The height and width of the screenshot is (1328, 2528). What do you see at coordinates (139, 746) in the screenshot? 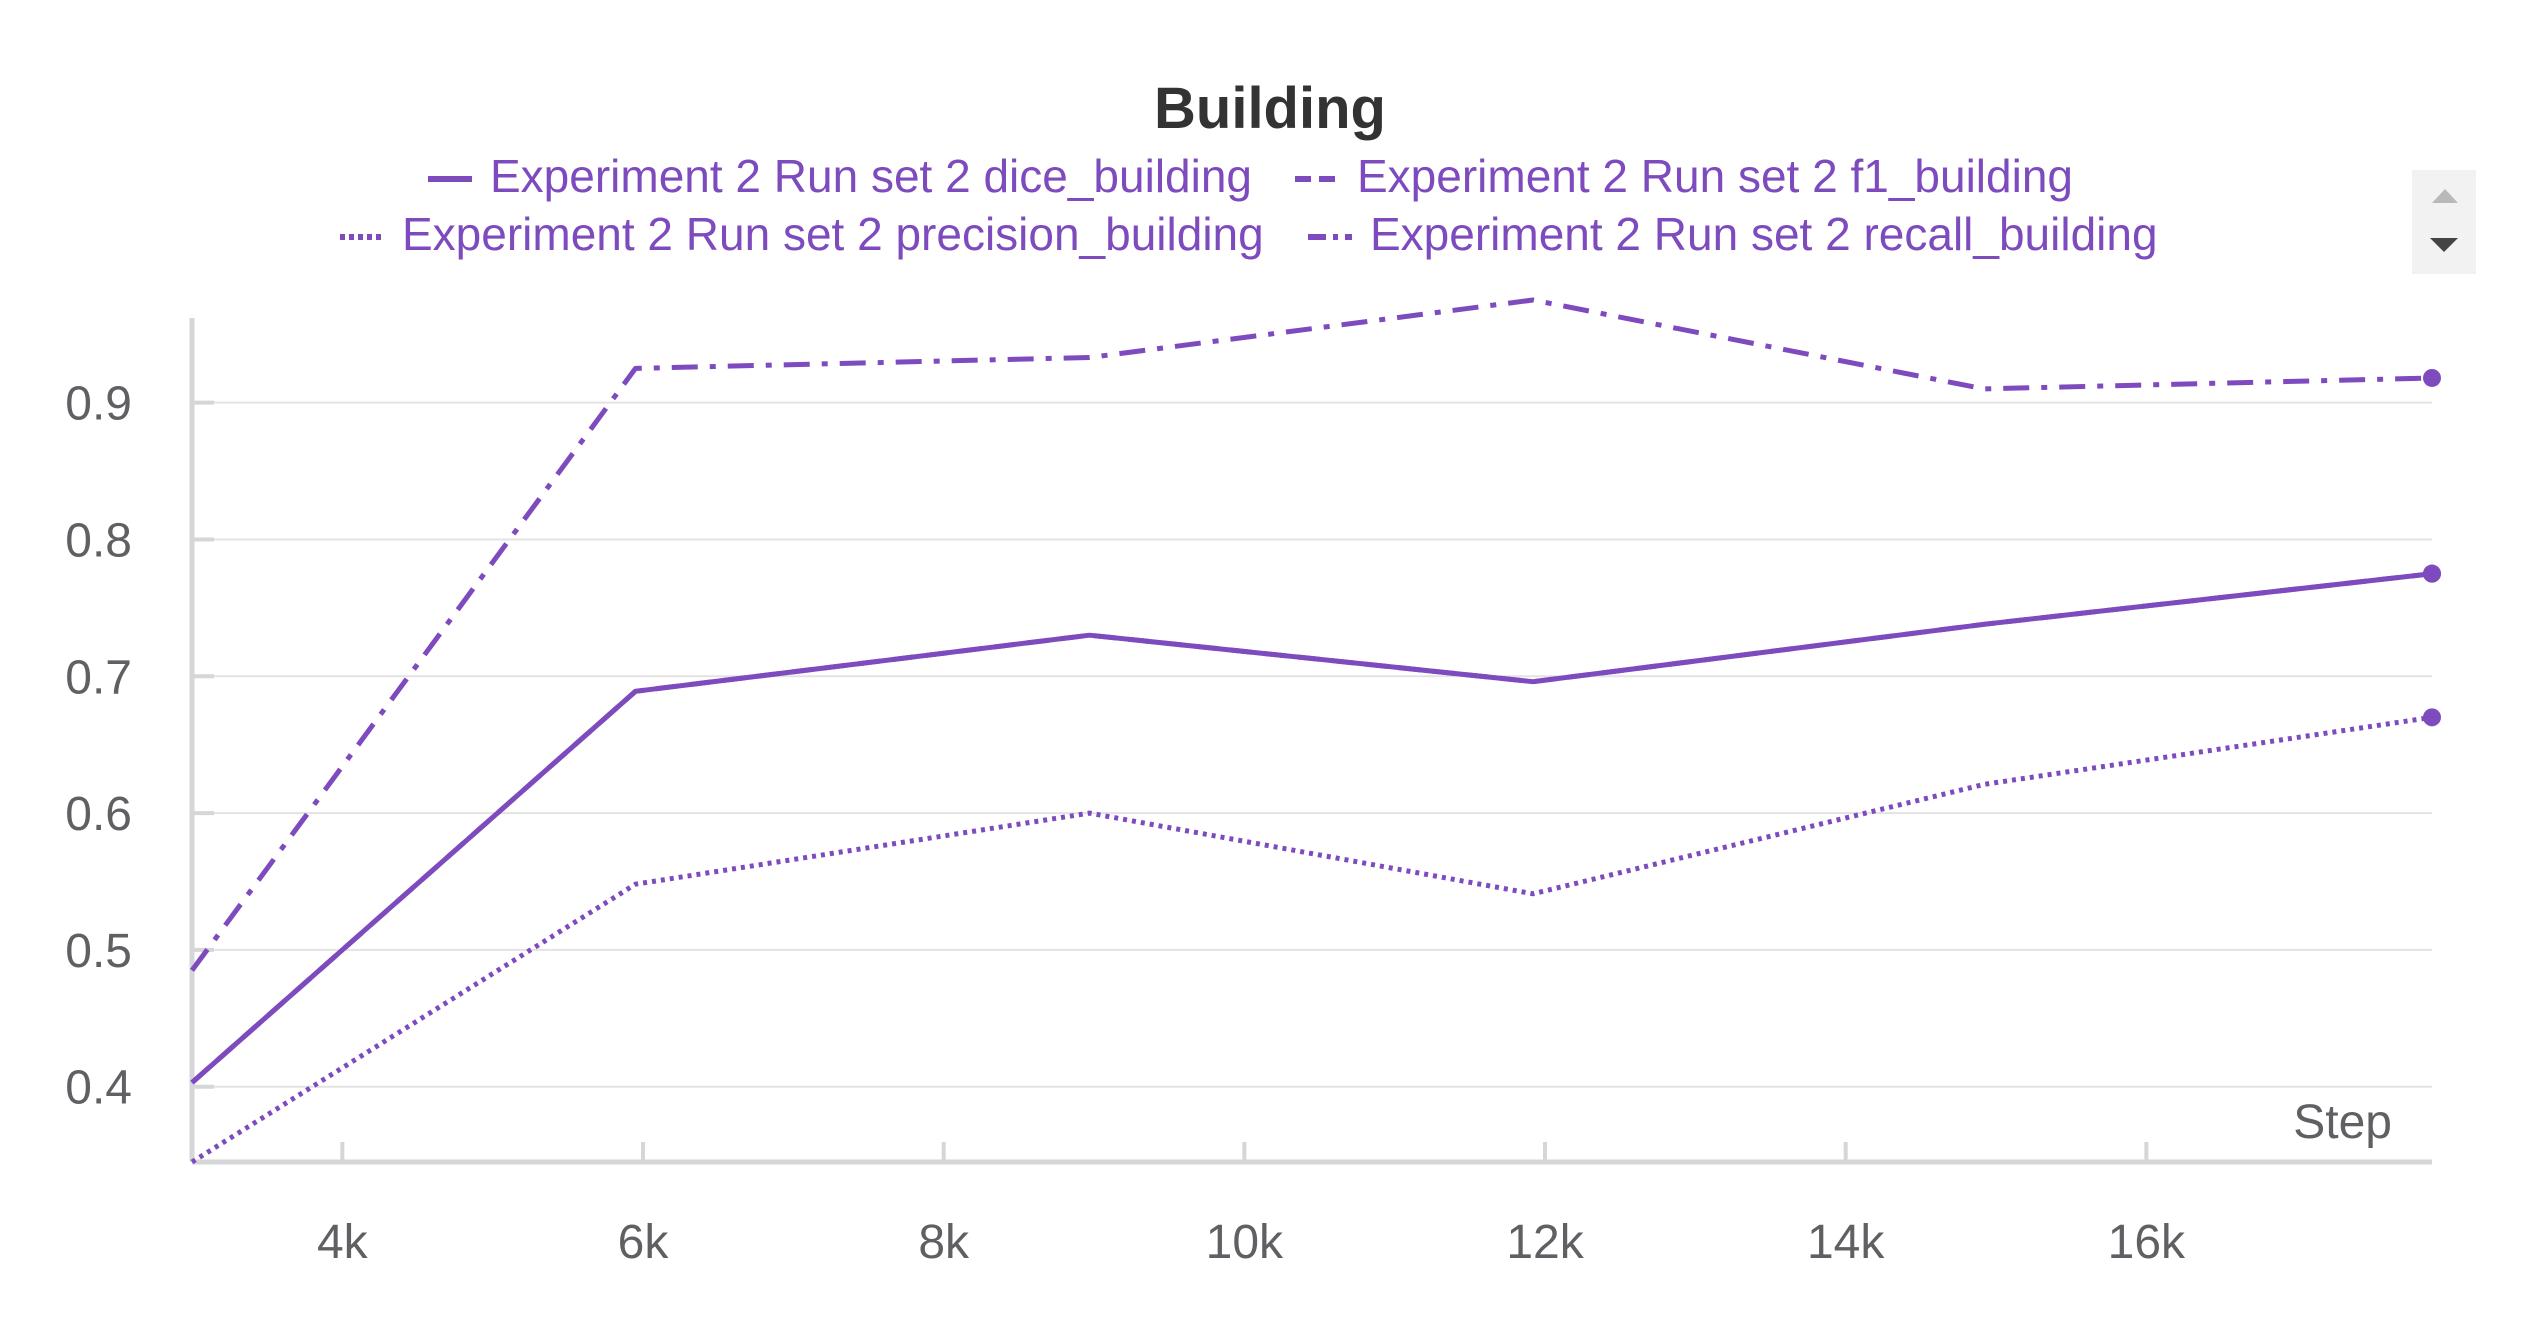
I see `y-axis-ticks: 0.4 0.5 0.6 0.7 0.8 0.9` at bounding box center [139, 746].